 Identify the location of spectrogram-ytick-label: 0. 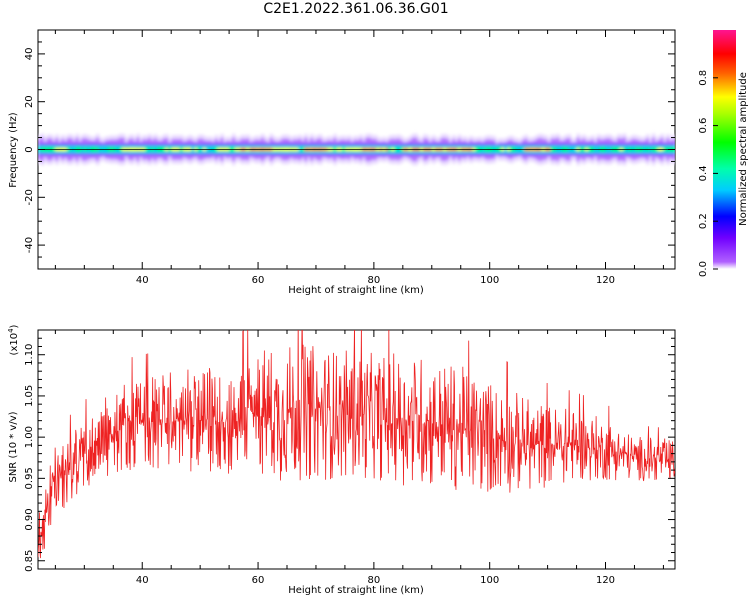
(29, 149).